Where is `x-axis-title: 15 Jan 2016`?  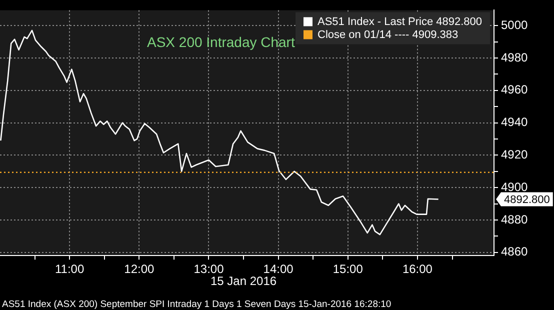
x-axis-title: 15 Jan 2016 is located at coordinates (243, 281).